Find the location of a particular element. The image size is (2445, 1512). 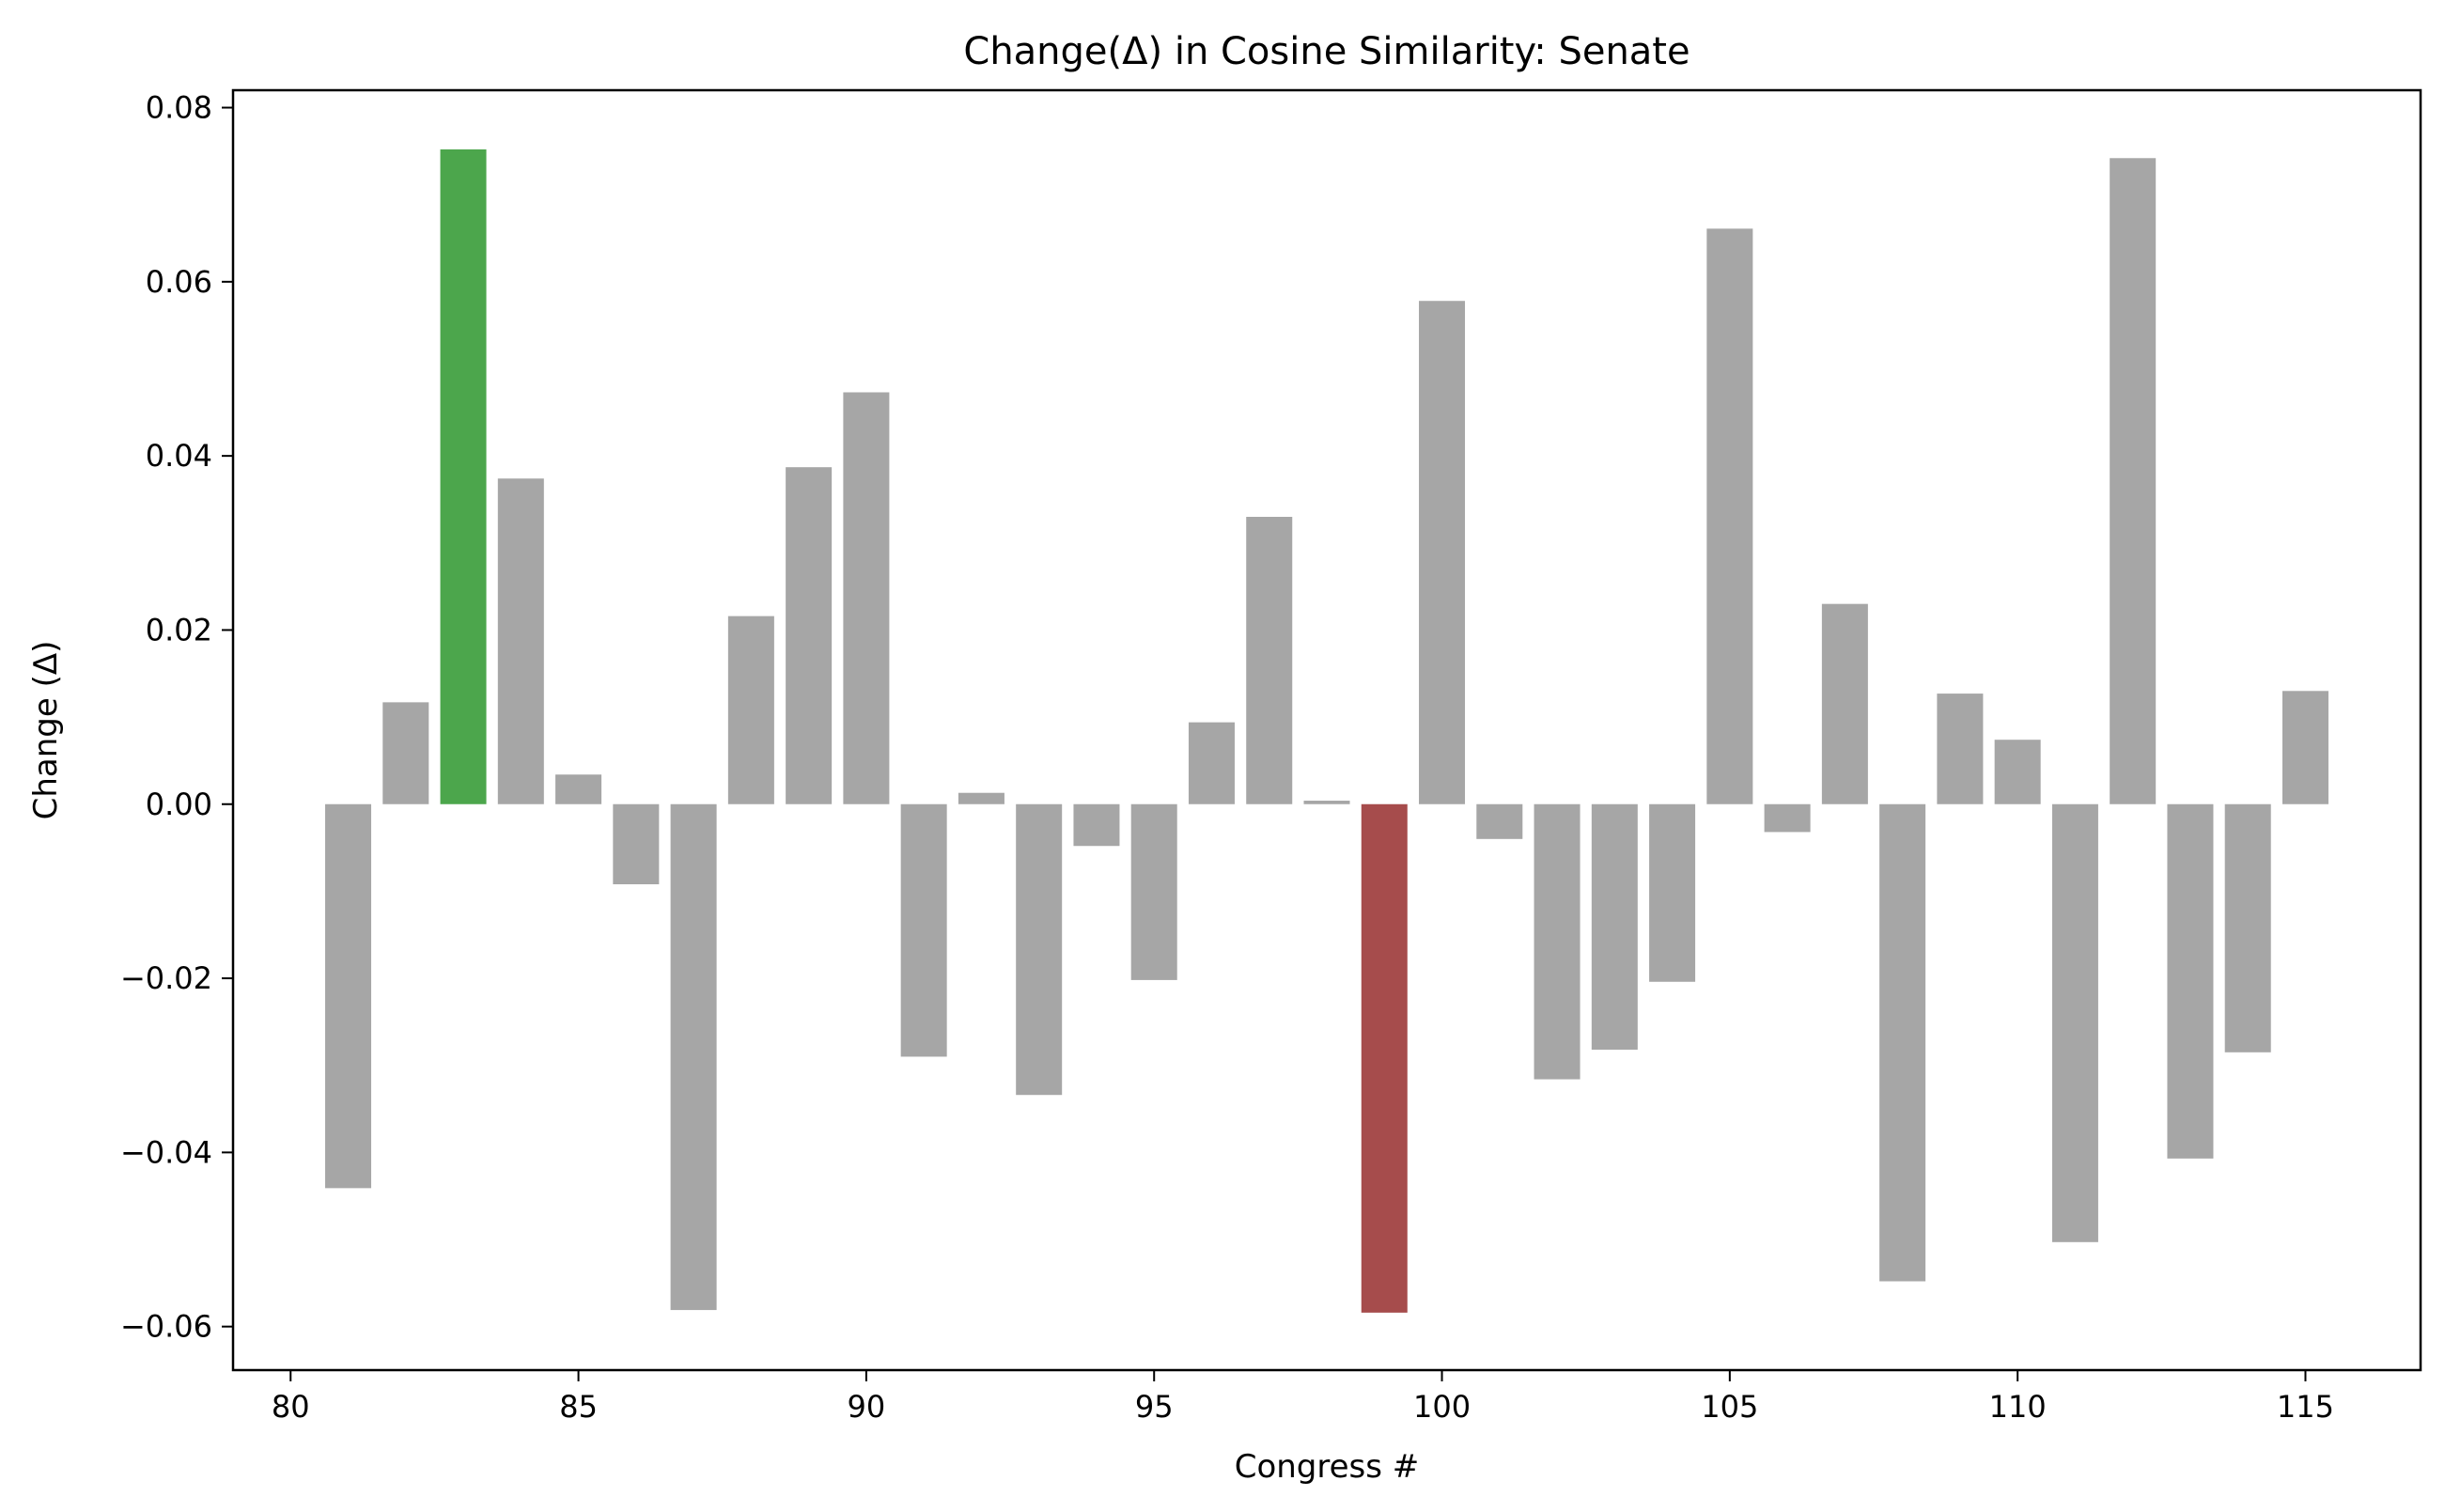

x-tick-label: 110 is located at coordinates (2018, 1407).